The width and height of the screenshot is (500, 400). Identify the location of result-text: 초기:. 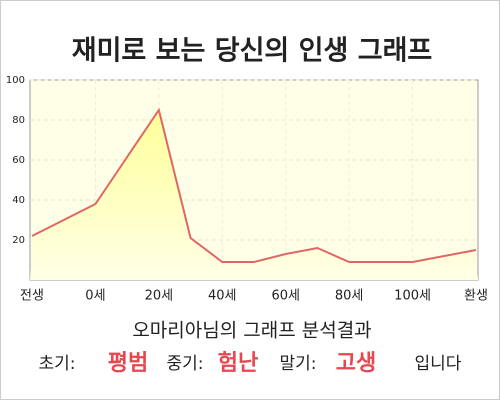
(56, 364).